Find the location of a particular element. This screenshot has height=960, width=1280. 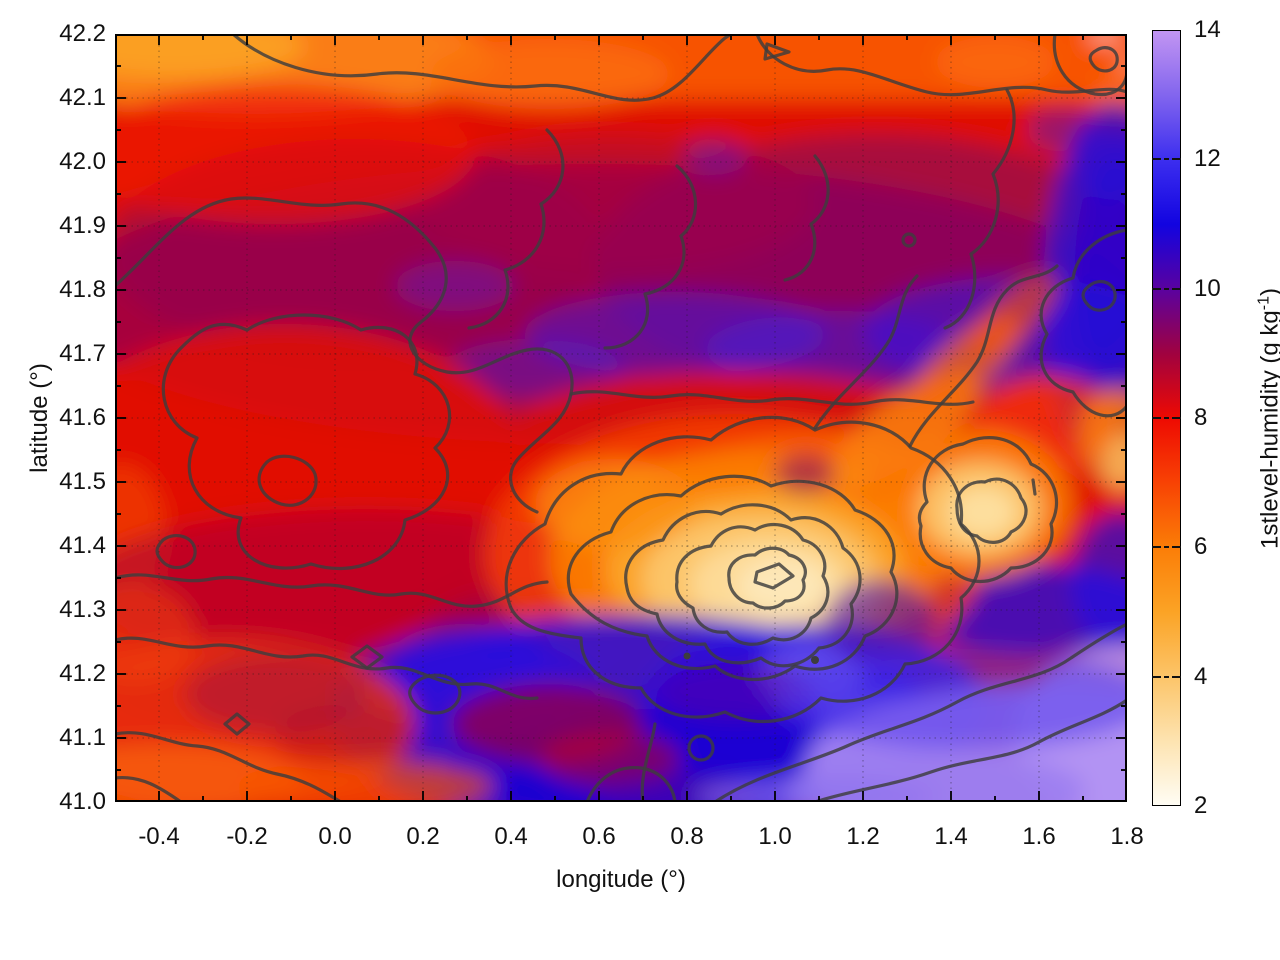

y-axis-title: latitude (°) is located at coordinates (39, 418).